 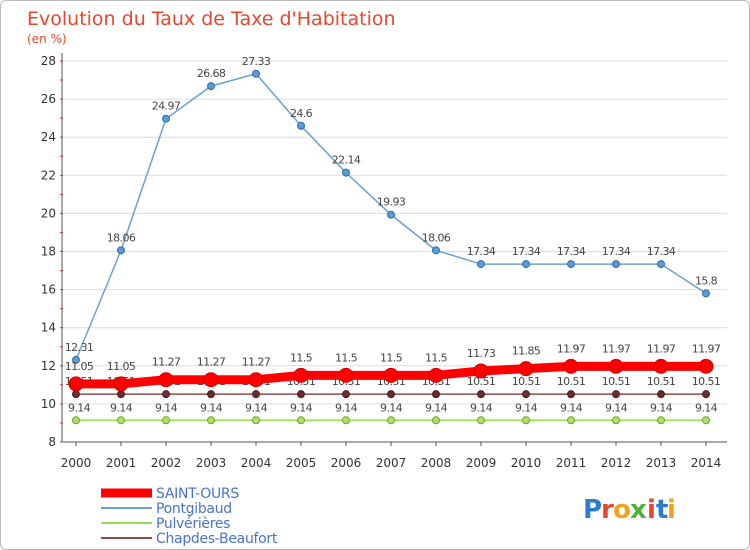 I want to click on data-label-saint-ours-2008: 11.5, so click(x=436, y=357).